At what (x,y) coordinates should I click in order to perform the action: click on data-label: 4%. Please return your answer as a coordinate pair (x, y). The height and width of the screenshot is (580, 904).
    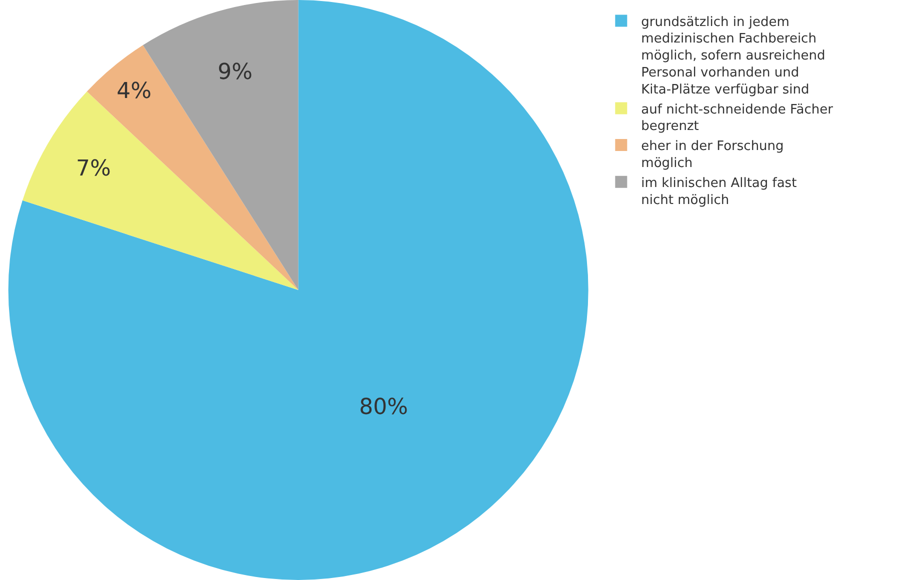
    Looking at the image, I should click on (134, 91).